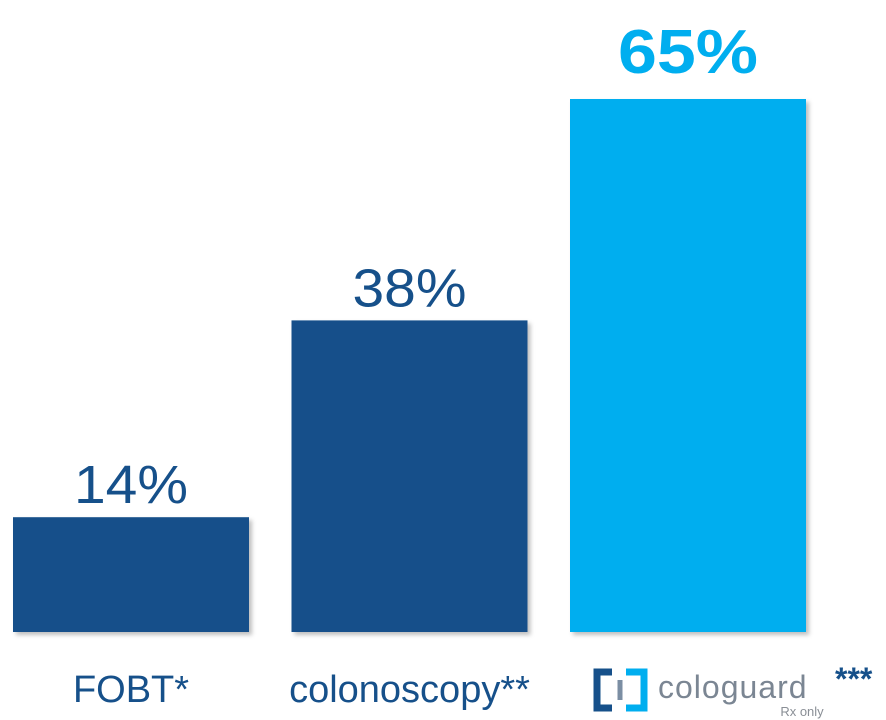 This screenshot has height=720, width=886. Describe the element at coordinates (688, 52) in the screenshot. I see `value-label: 65%` at that location.